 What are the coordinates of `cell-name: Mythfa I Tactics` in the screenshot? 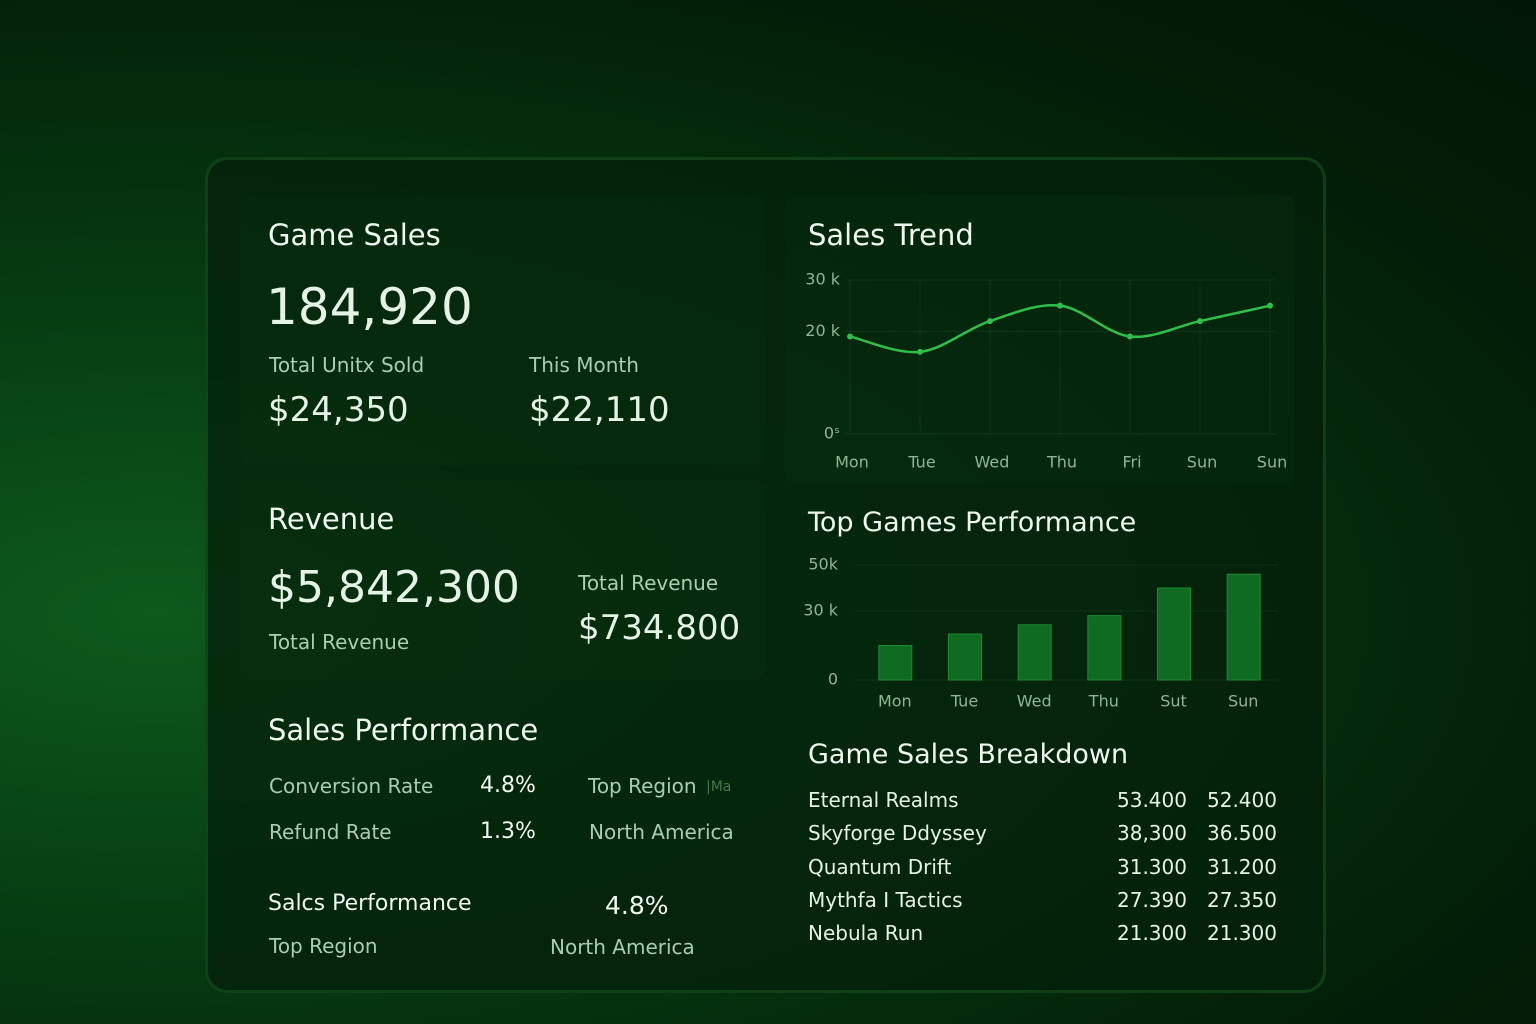 It's located at (885, 899).